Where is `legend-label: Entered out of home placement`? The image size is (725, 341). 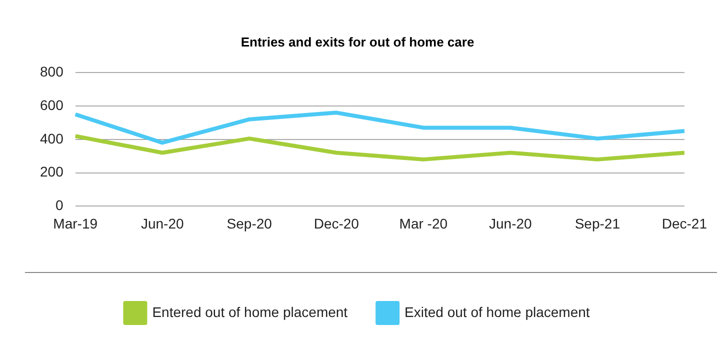 legend-label: Entered out of home placement is located at coordinates (250, 312).